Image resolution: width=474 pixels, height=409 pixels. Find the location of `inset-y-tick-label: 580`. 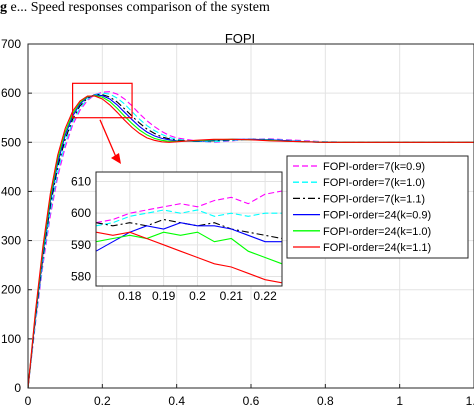

inset-y-tick-label: 580 is located at coordinates (81, 277).